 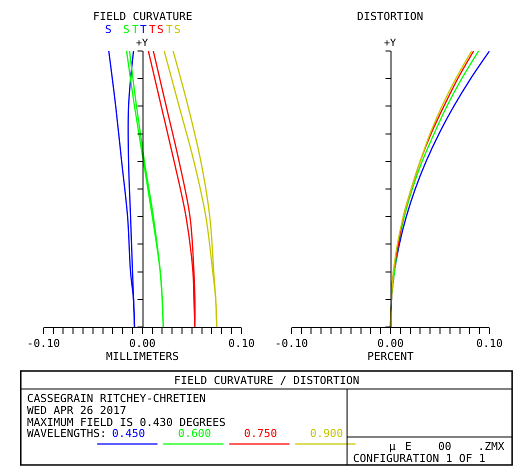 I want to click on chart-title: FIELD CURVATURE, so click(x=142, y=16).